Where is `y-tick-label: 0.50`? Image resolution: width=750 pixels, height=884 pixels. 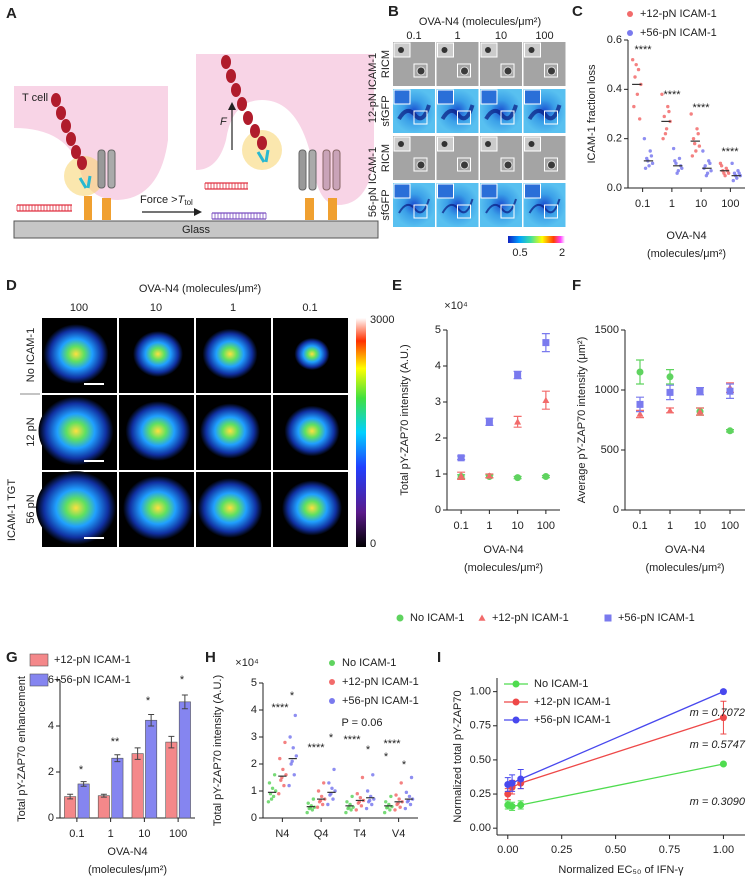
y-tick-label: 0.50 is located at coordinates (480, 760).